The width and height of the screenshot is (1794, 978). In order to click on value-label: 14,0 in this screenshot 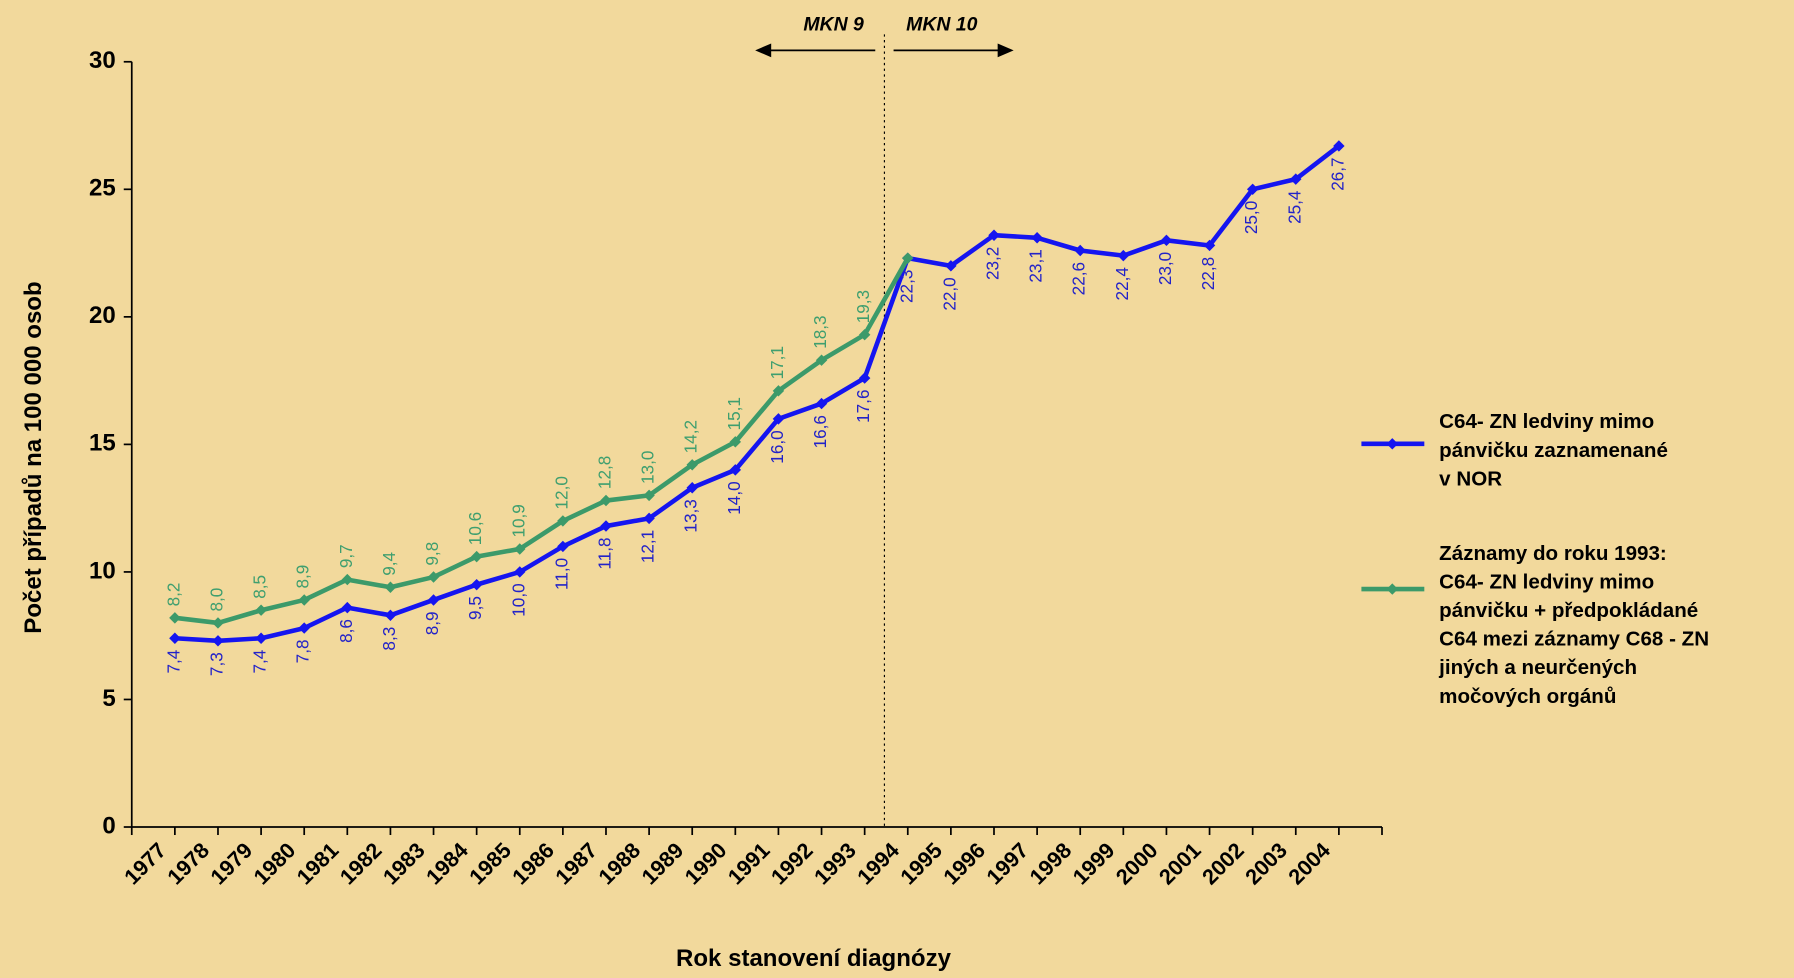, I will do `click(734, 497)`.